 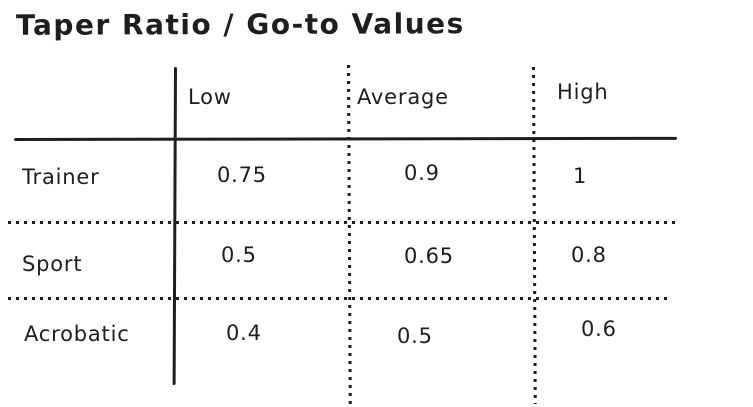 What do you see at coordinates (244, 333) in the screenshot?
I see `cell-acrobatic-low: 0.4` at bounding box center [244, 333].